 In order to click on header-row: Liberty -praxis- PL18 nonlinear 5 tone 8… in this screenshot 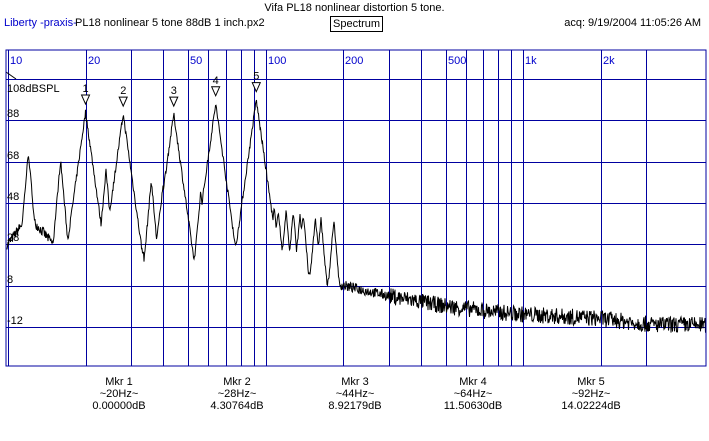, I will do `click(354, 24)`.